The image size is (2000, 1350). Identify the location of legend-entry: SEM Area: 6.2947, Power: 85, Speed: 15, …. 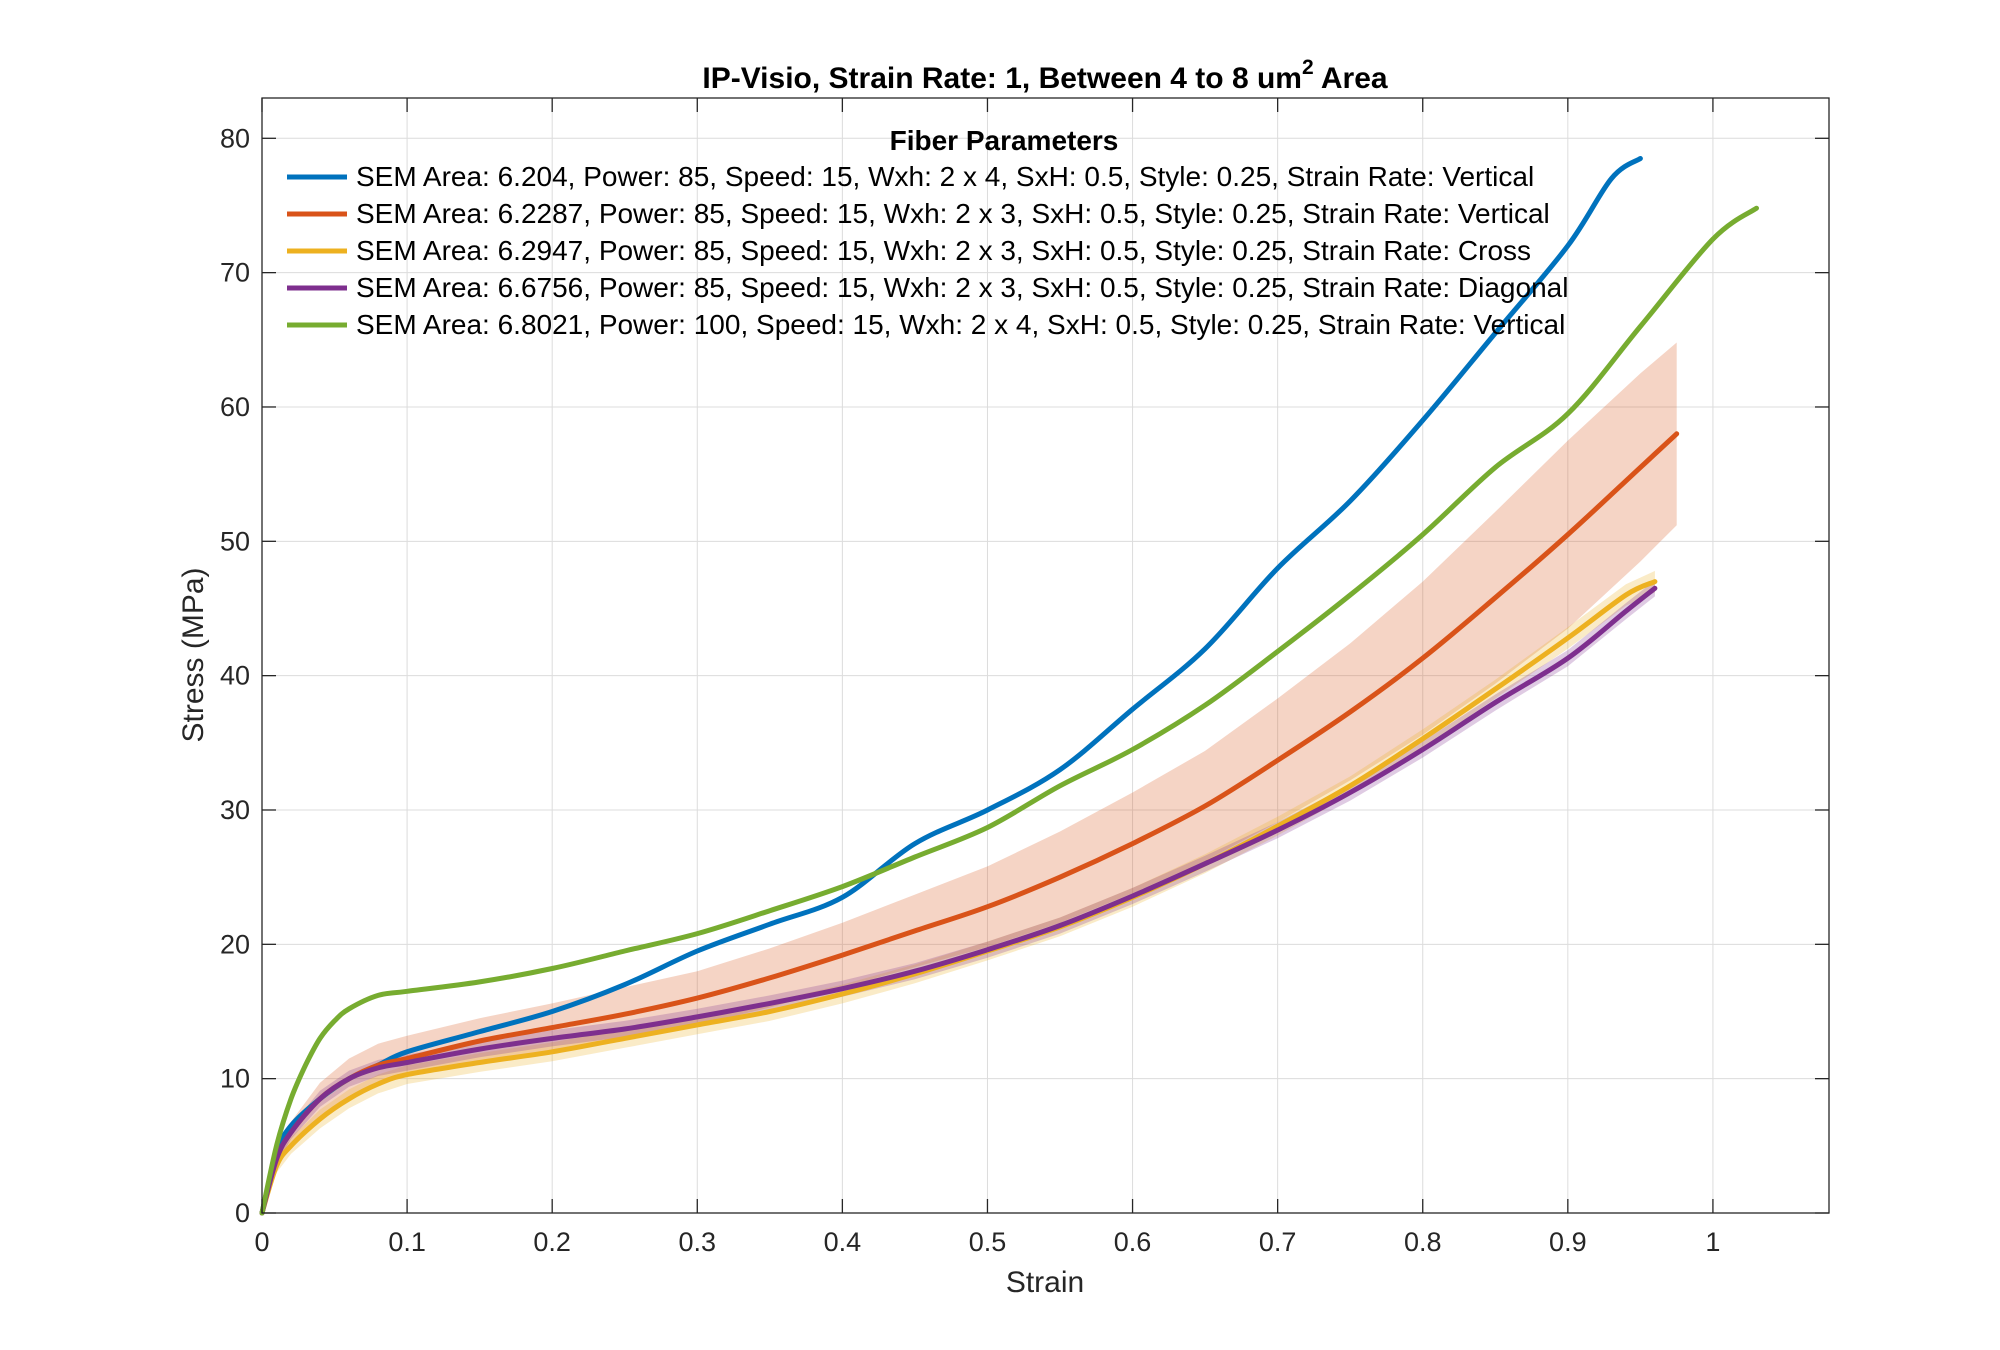
(943, 250).